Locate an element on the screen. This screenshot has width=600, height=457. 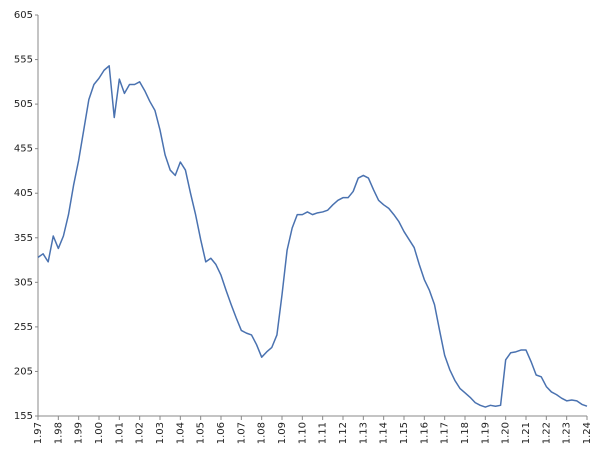
y-tick-label: 405 is located at coordinates (23, 193).